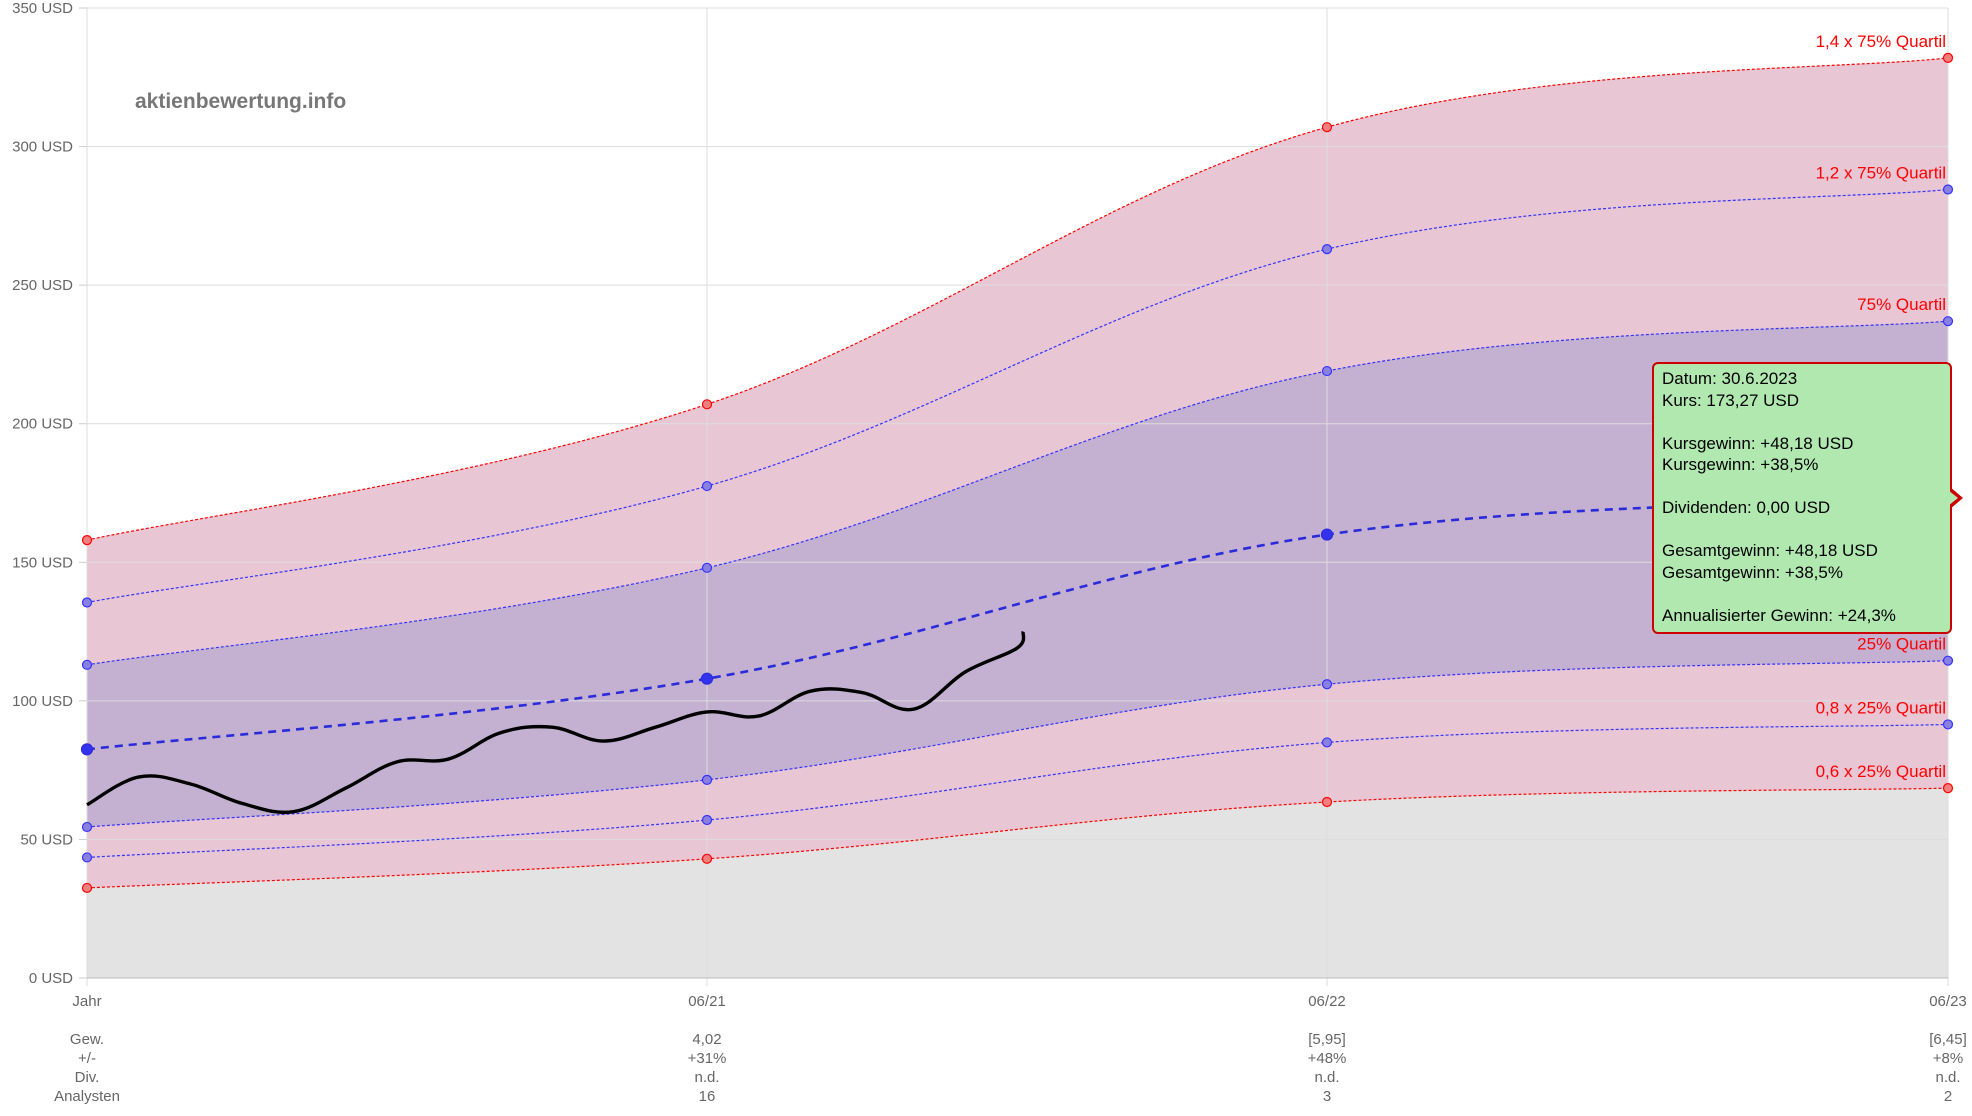  What do you see at coordinates (707, 1058) in the screenshot?
I see `footer-cell: +31%` at bounding box center [707, 1058].